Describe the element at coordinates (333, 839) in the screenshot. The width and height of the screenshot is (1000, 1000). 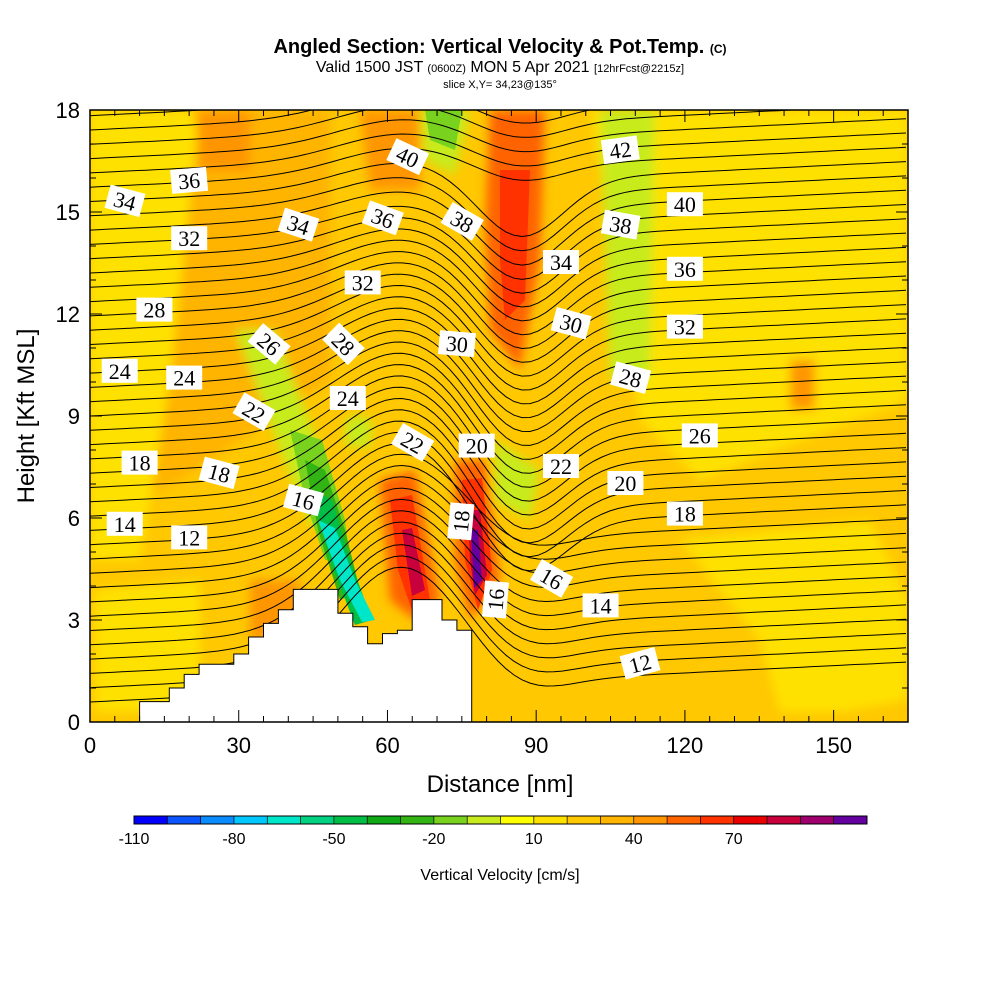
I see `colorbar-tick-label: -50` at that location.